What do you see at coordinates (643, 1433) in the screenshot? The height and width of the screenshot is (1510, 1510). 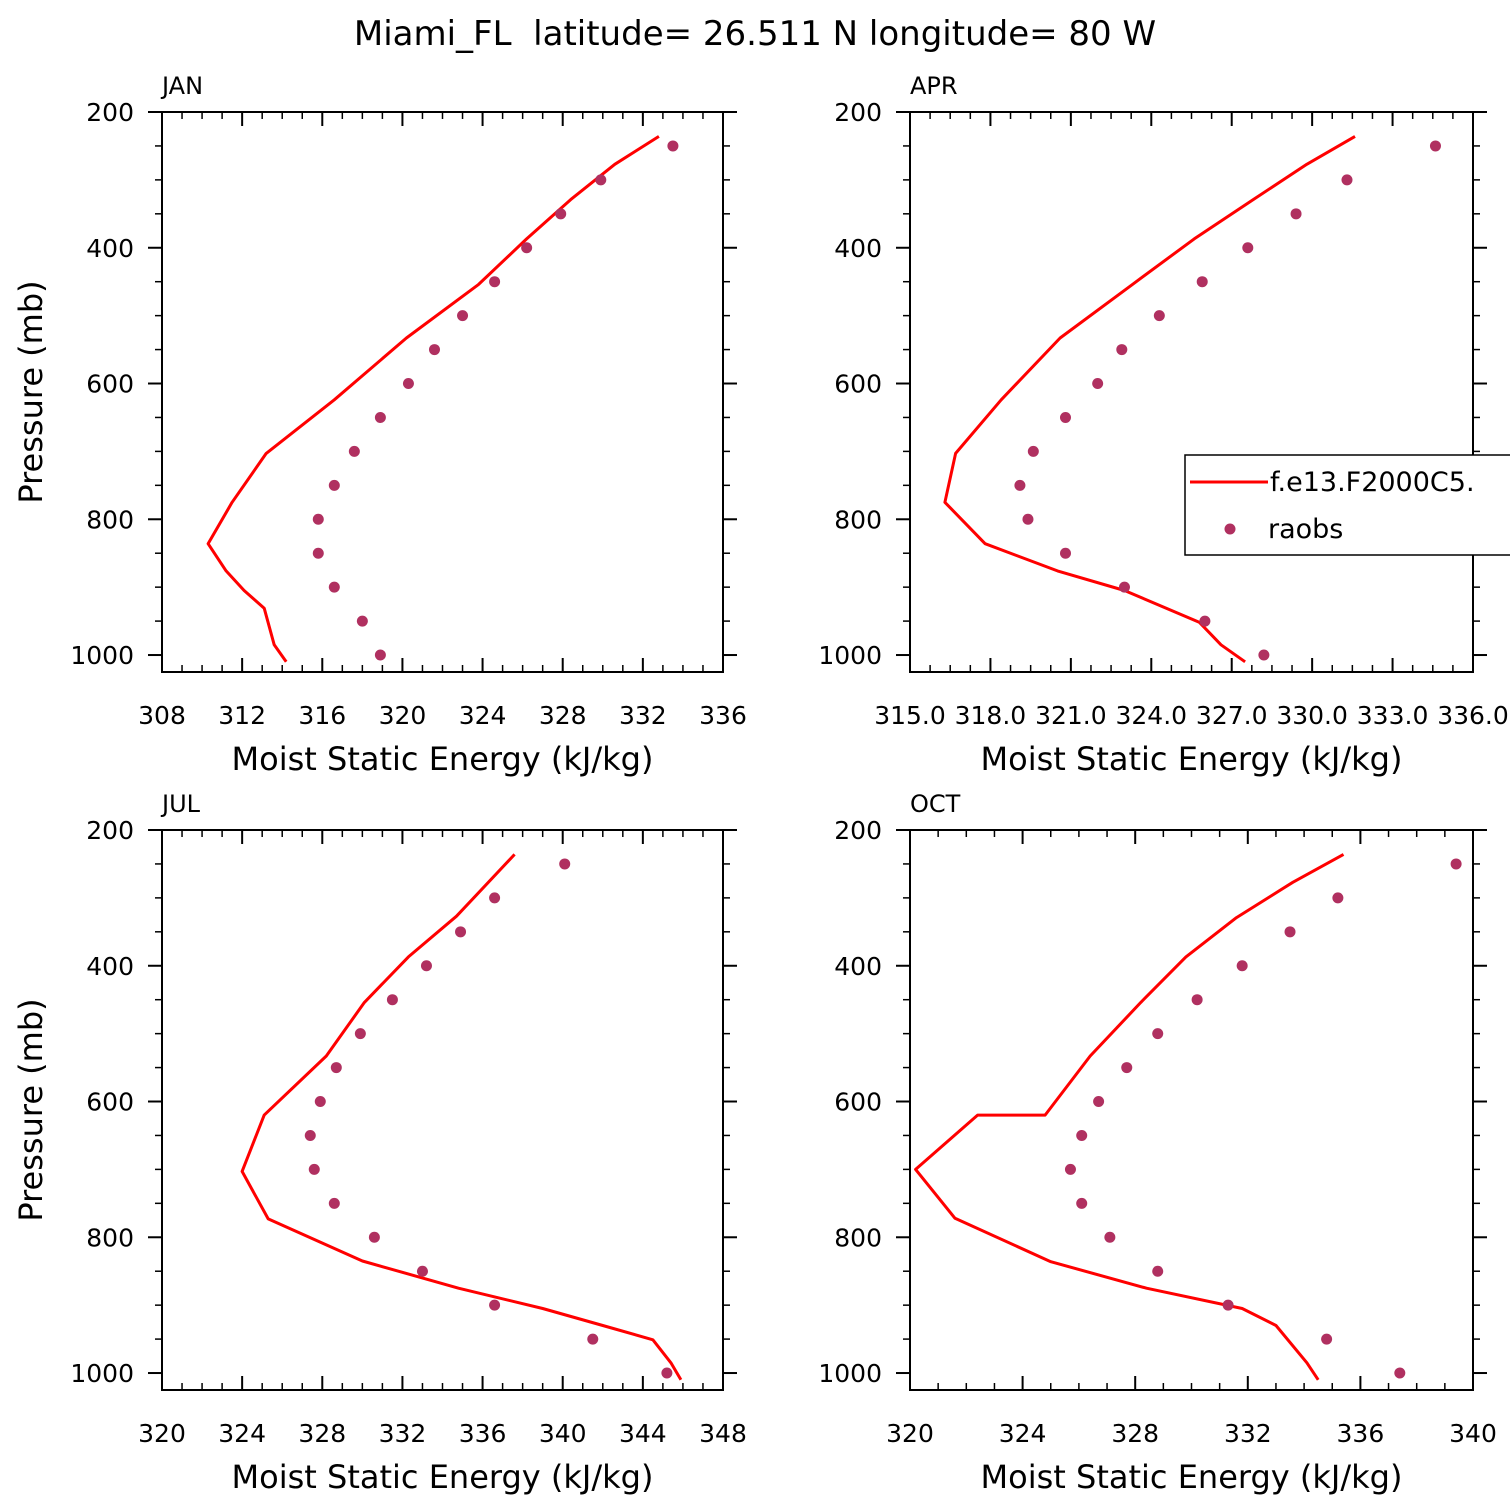 I see `x-tick-label: 344` at bounding box center [643, 1433].